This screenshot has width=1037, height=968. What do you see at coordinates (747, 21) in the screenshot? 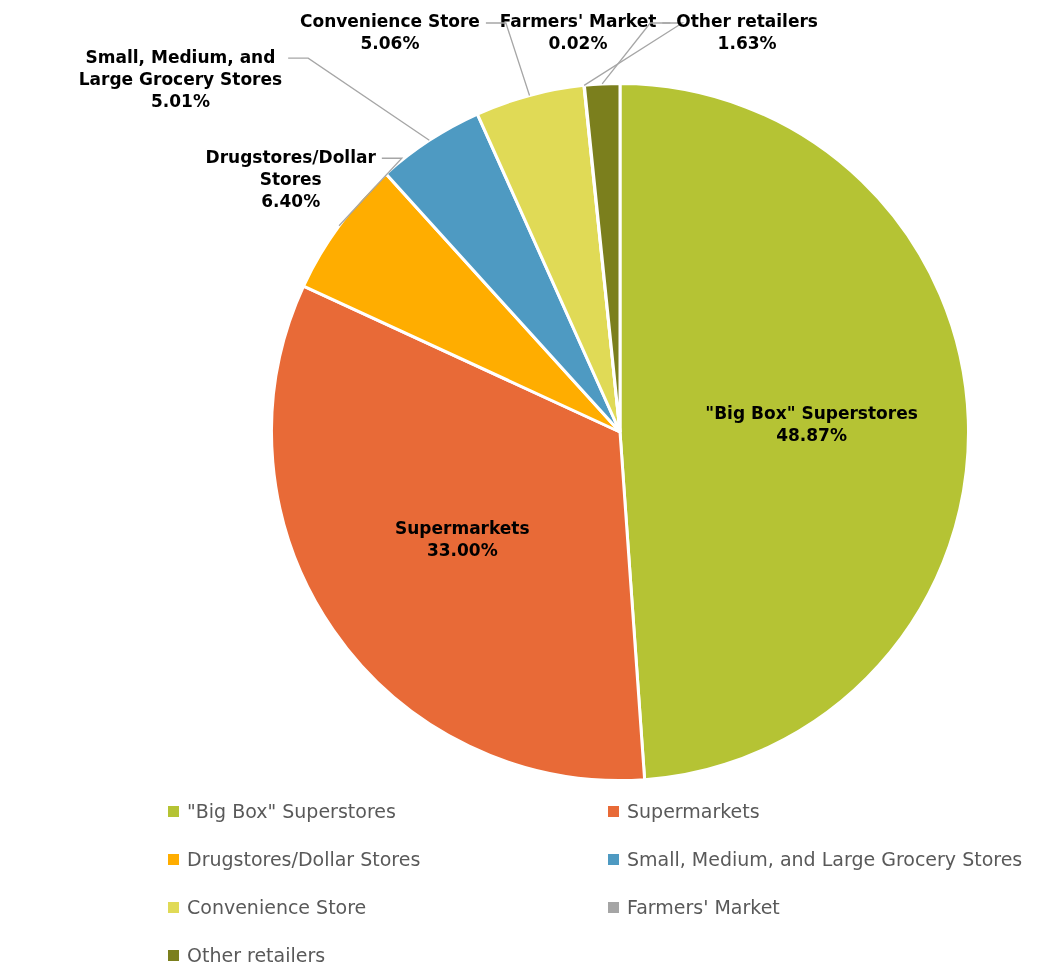
I see `slice-label: Other retailers` at bounding box center [747, 21].